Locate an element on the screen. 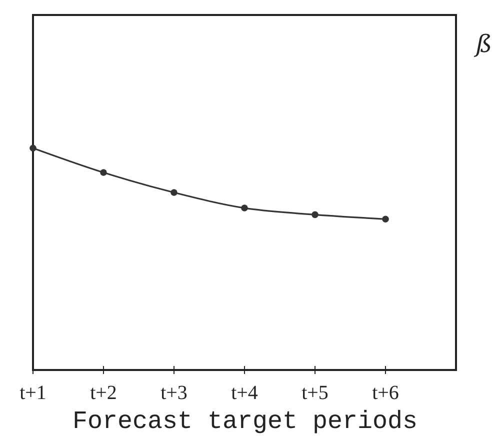  x-tick-label: t+1 is located at coordinates (33, 393).